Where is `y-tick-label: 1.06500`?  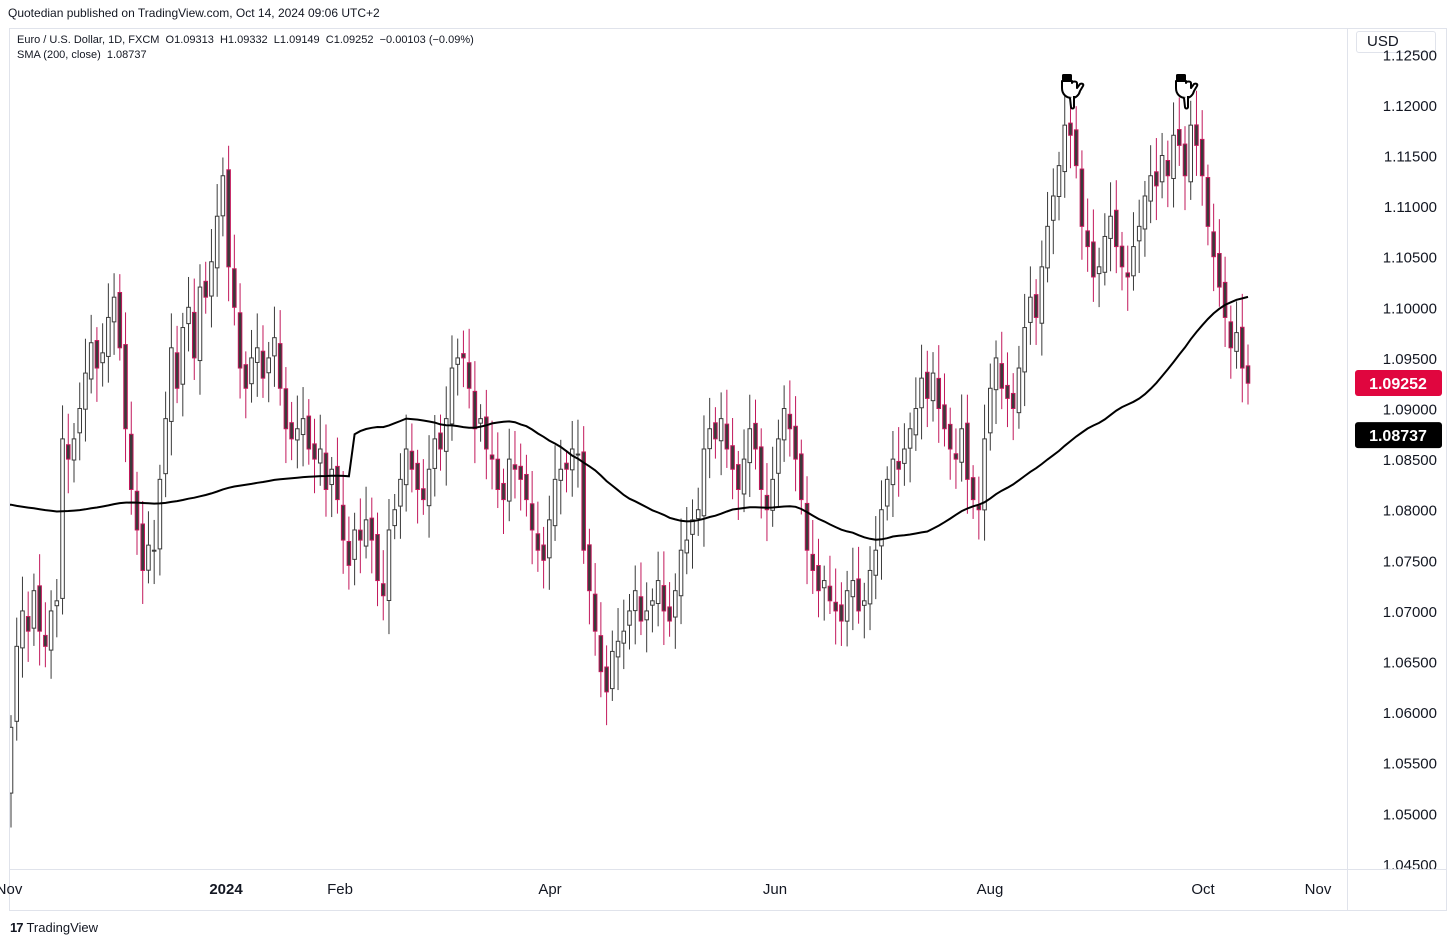 y-tick-label: 1.06500 is located at coordinates (1410, 663).